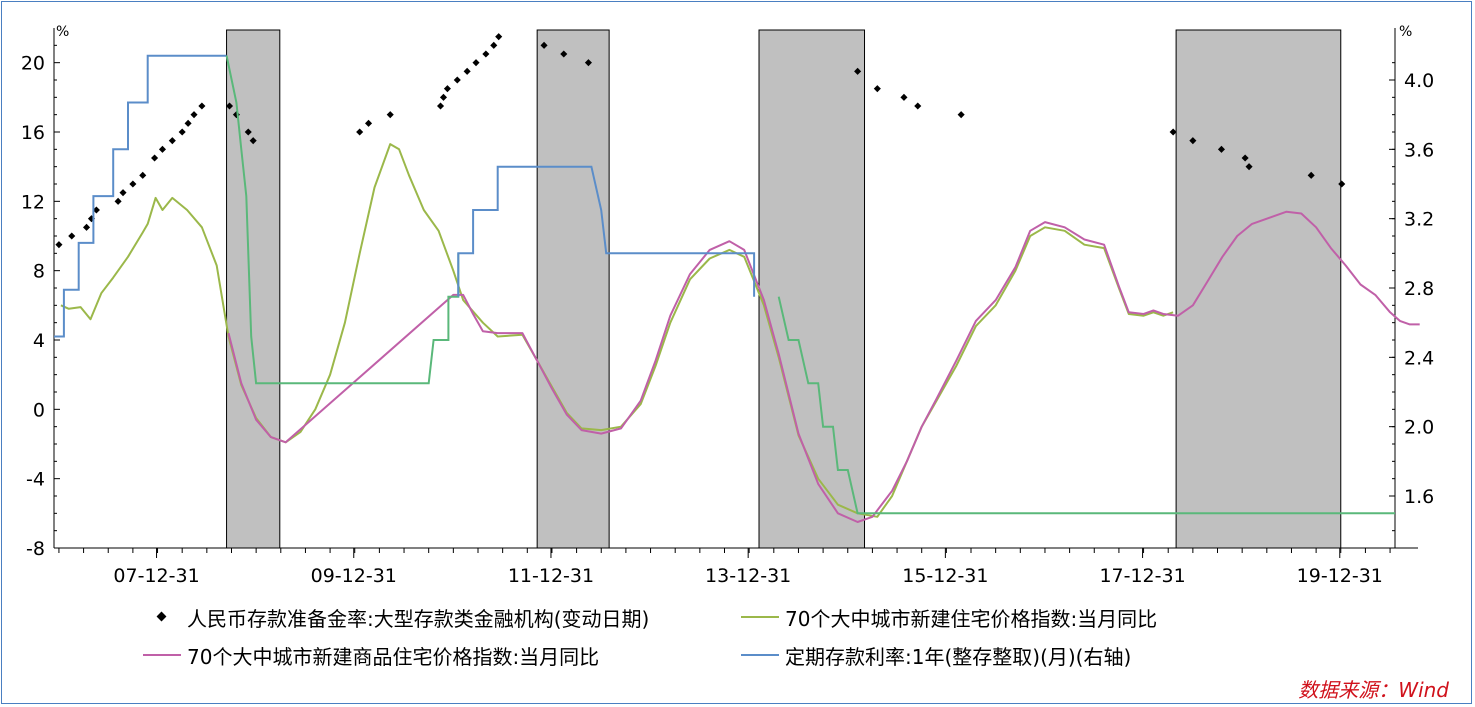 This screenshot has width=1475, height=707. Describe the element at coordinates (945, 576) in the screenshot. I see `x-tick-label: 15-12-31` at that location.